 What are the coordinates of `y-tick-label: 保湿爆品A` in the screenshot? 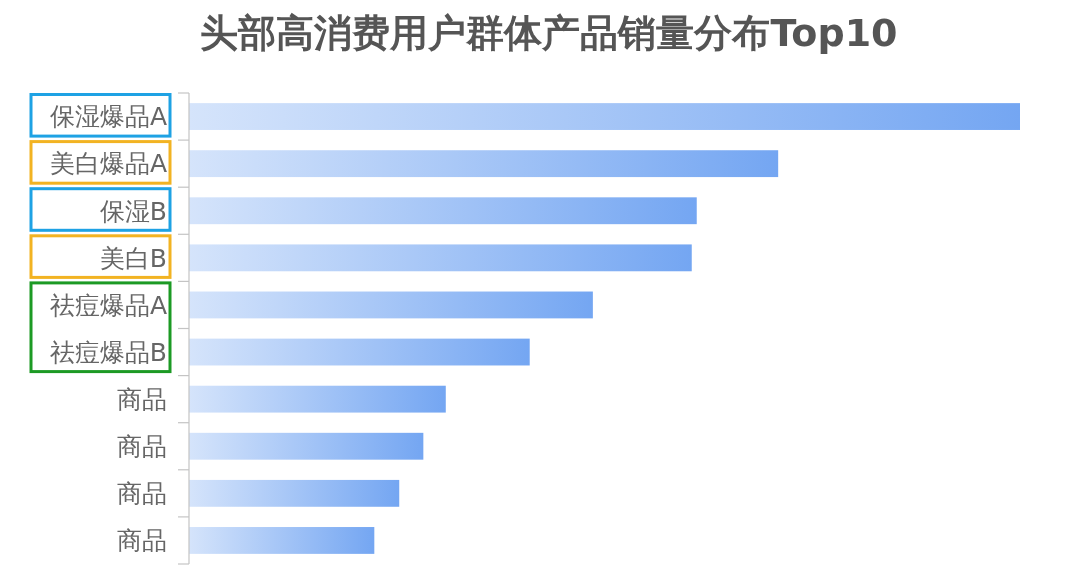 It's located at (108, 117).